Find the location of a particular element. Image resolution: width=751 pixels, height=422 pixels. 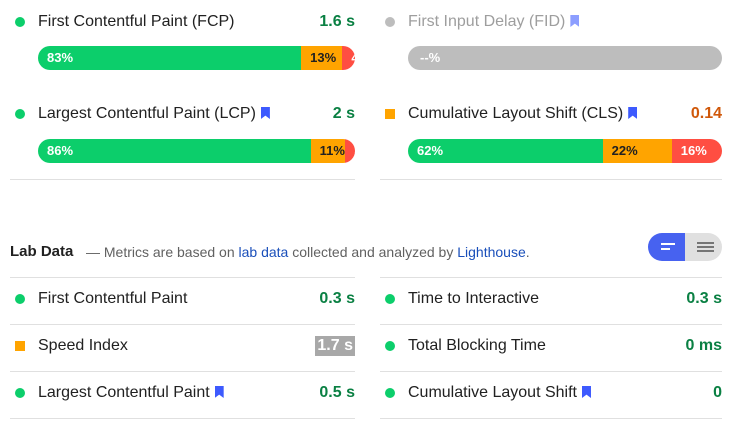

distribution-segment: 11% is located at coordinates (328, 151).